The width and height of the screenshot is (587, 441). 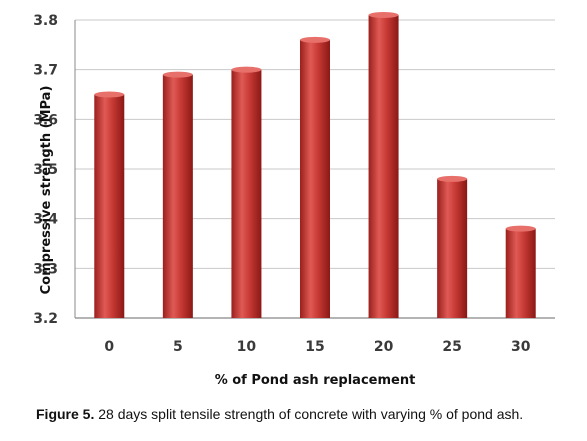 What do you see at coordinates (45, 319) in the screenshot?
I see `y-tick-label: 3.2` at bounding box center [45, 319].